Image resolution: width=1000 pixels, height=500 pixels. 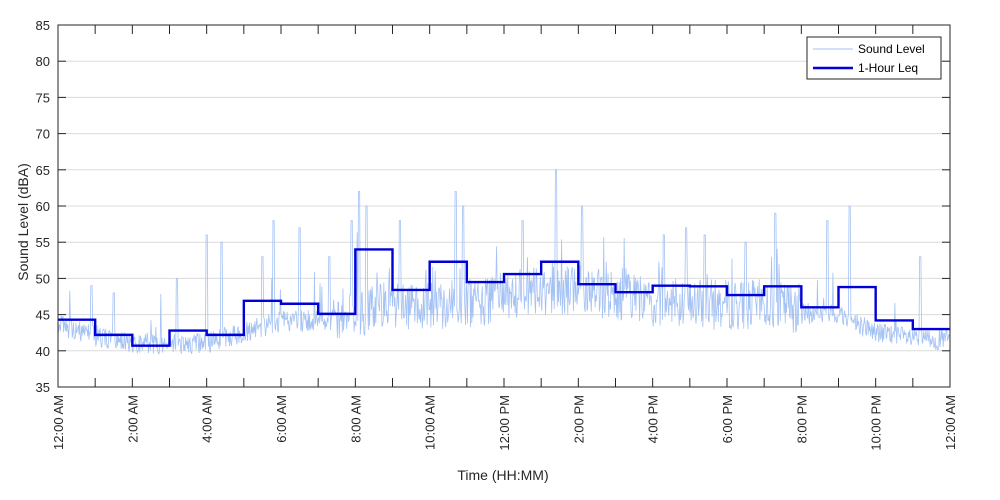 I want to click on y-tick-label: 35, so click(x=43, y=387).